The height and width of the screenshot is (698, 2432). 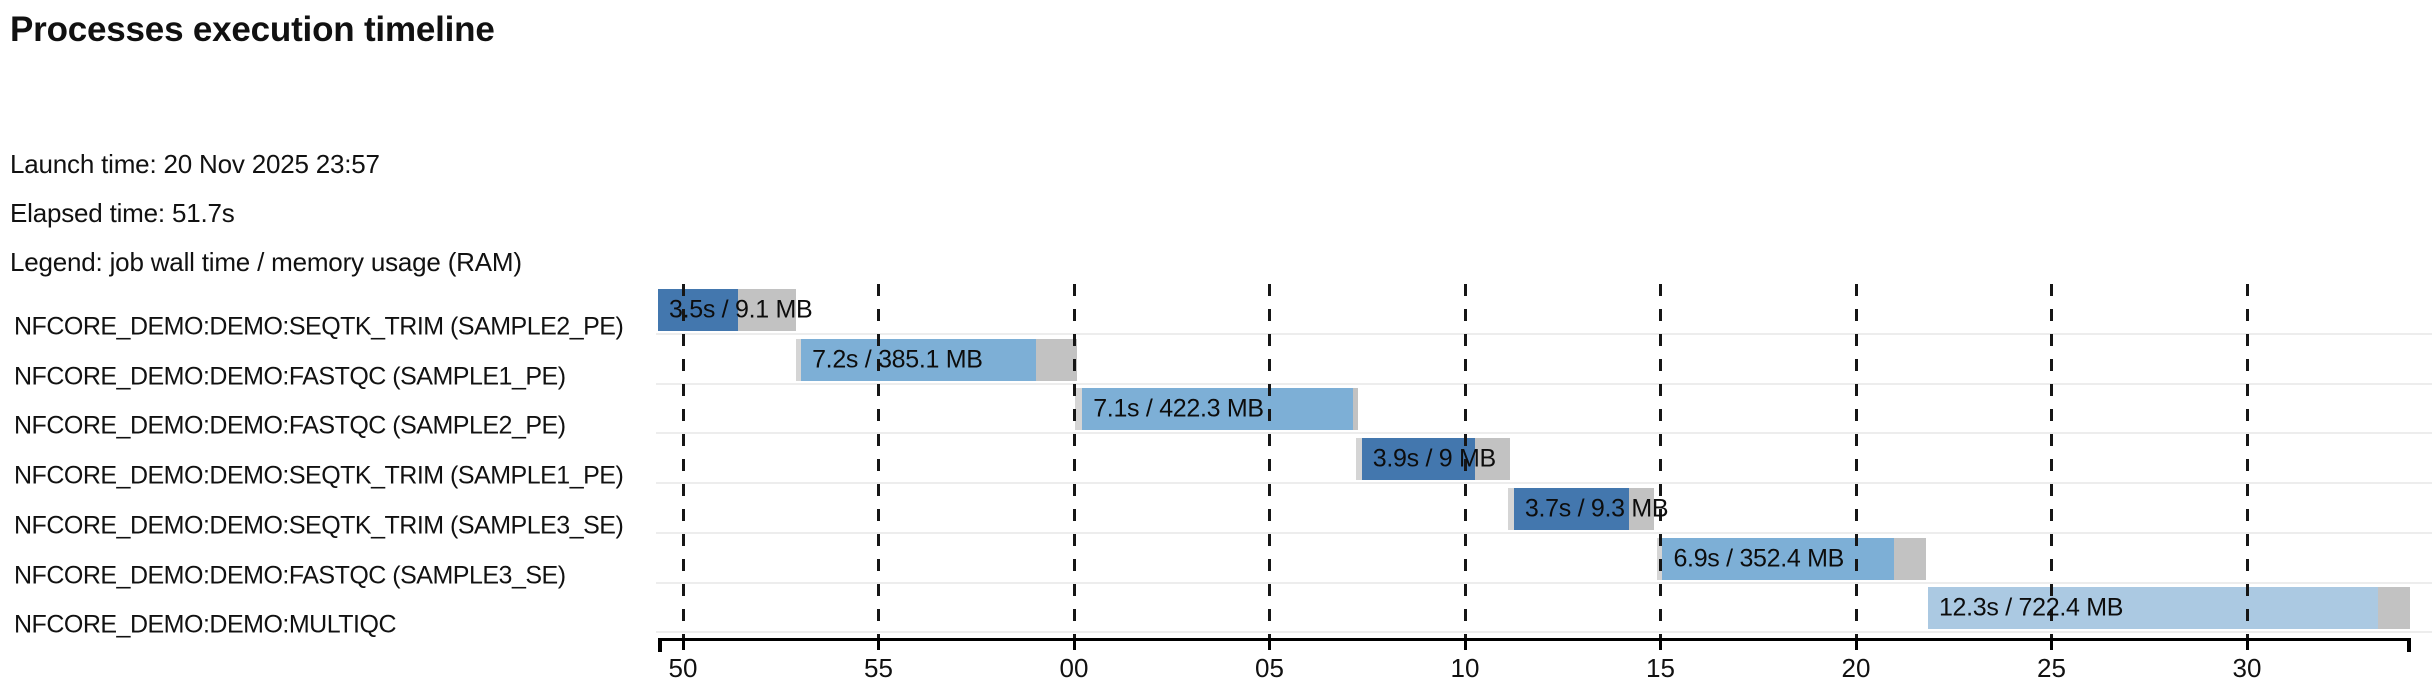 What do you see at coordinates (660, 645) in the screenshot?
I see `axis-outer-tick-left` at bounding box center [660, 645].